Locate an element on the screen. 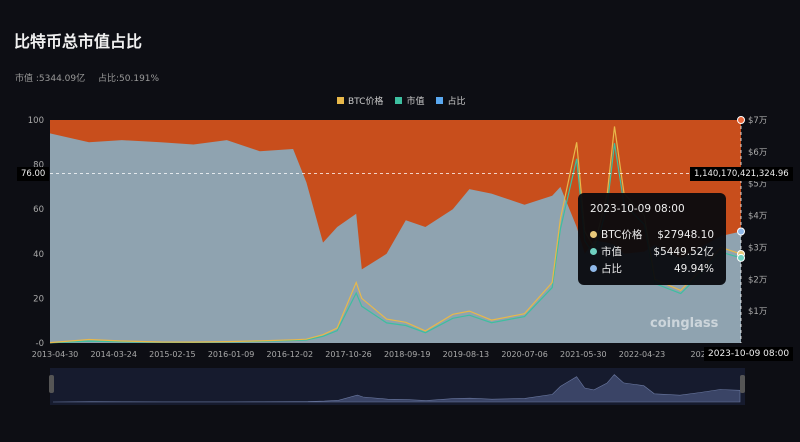 This screenshot has width=800, height=442. x-tick: 2017-10-26 is located at coordinates (348, 354).